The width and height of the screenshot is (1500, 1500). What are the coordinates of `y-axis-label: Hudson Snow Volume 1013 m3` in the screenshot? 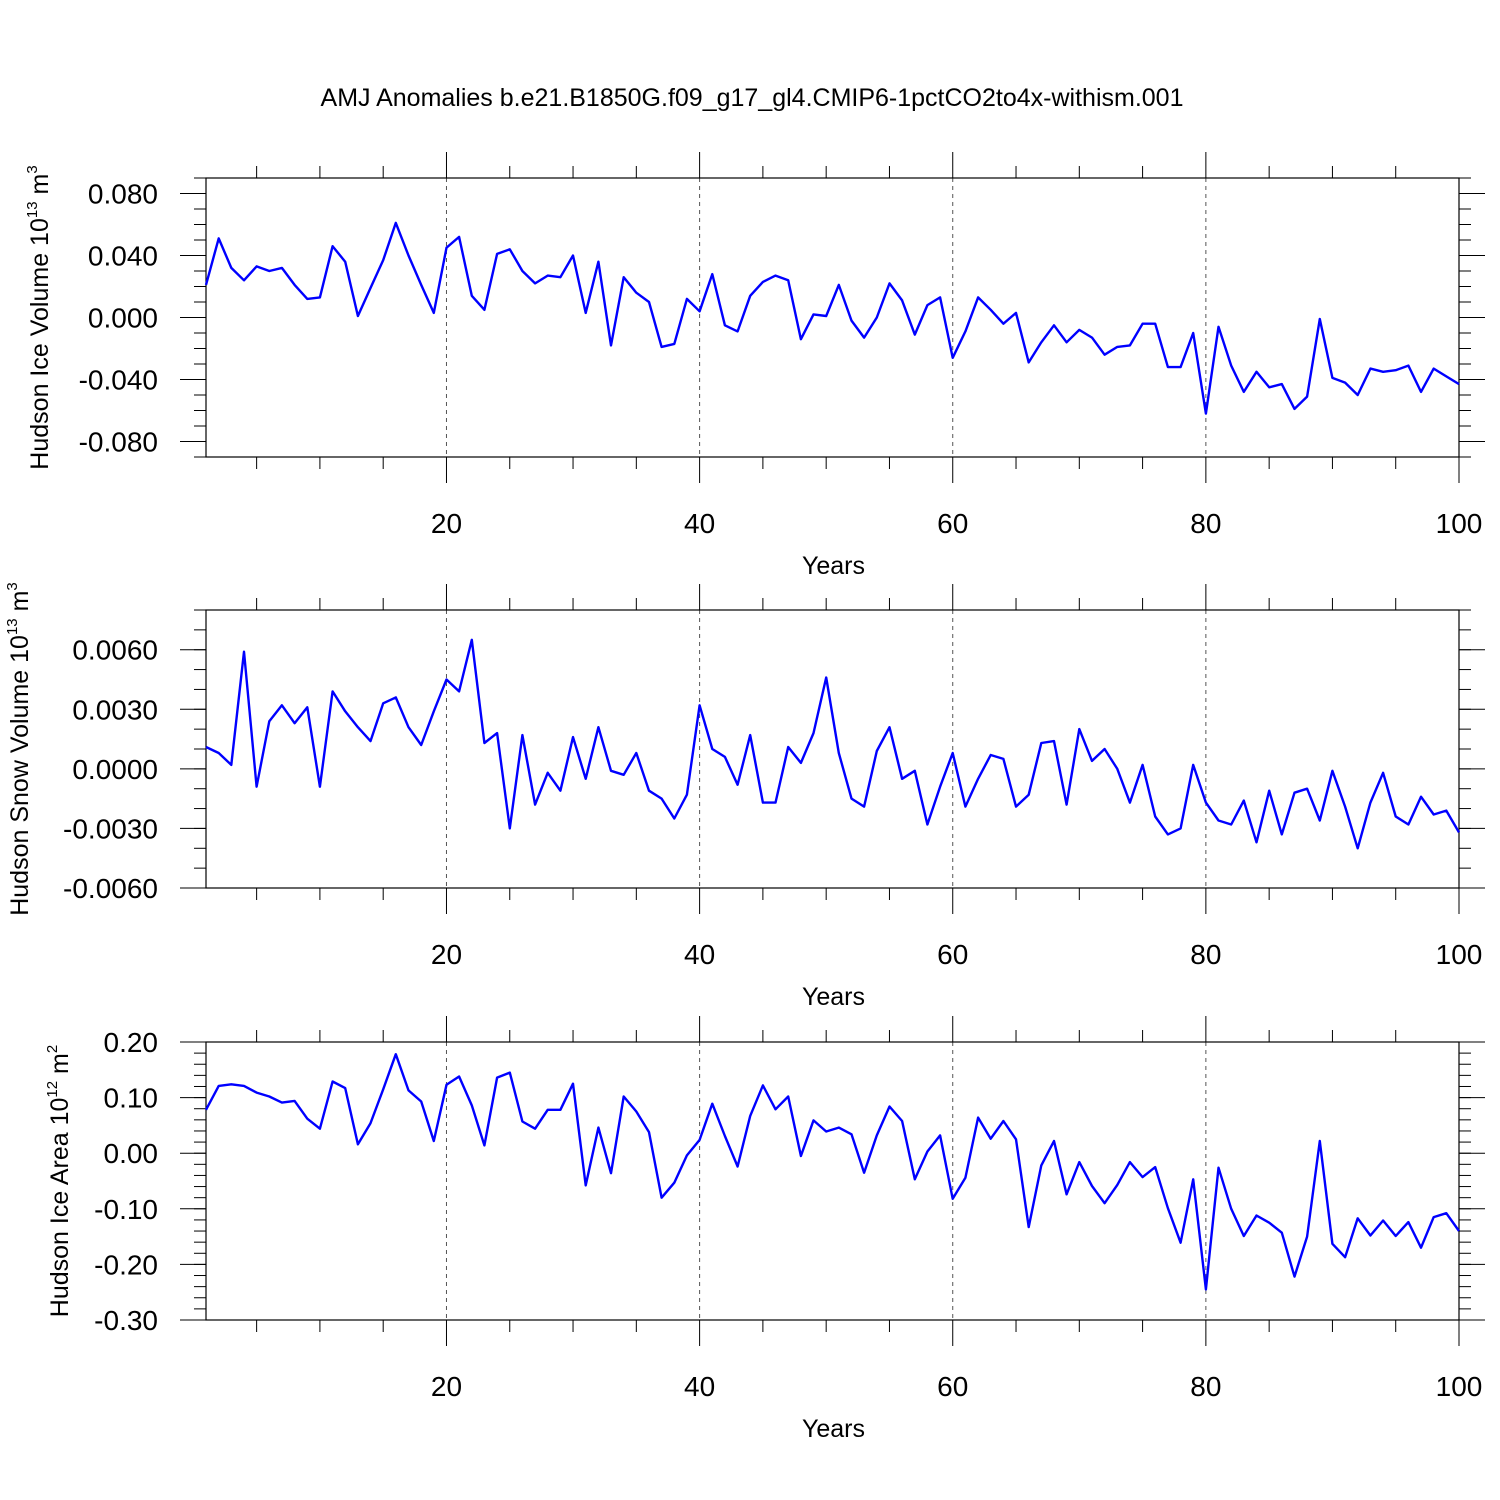 It's located at (19, 749).